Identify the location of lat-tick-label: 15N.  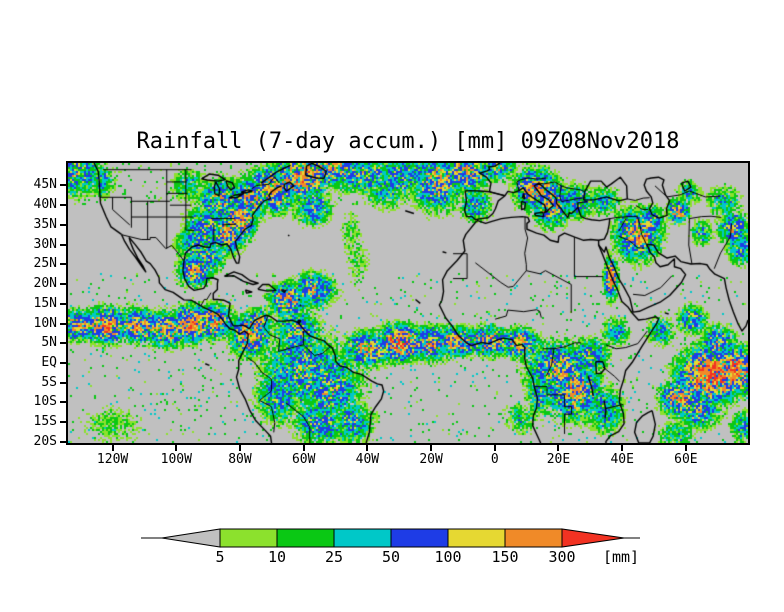
(45, 303).